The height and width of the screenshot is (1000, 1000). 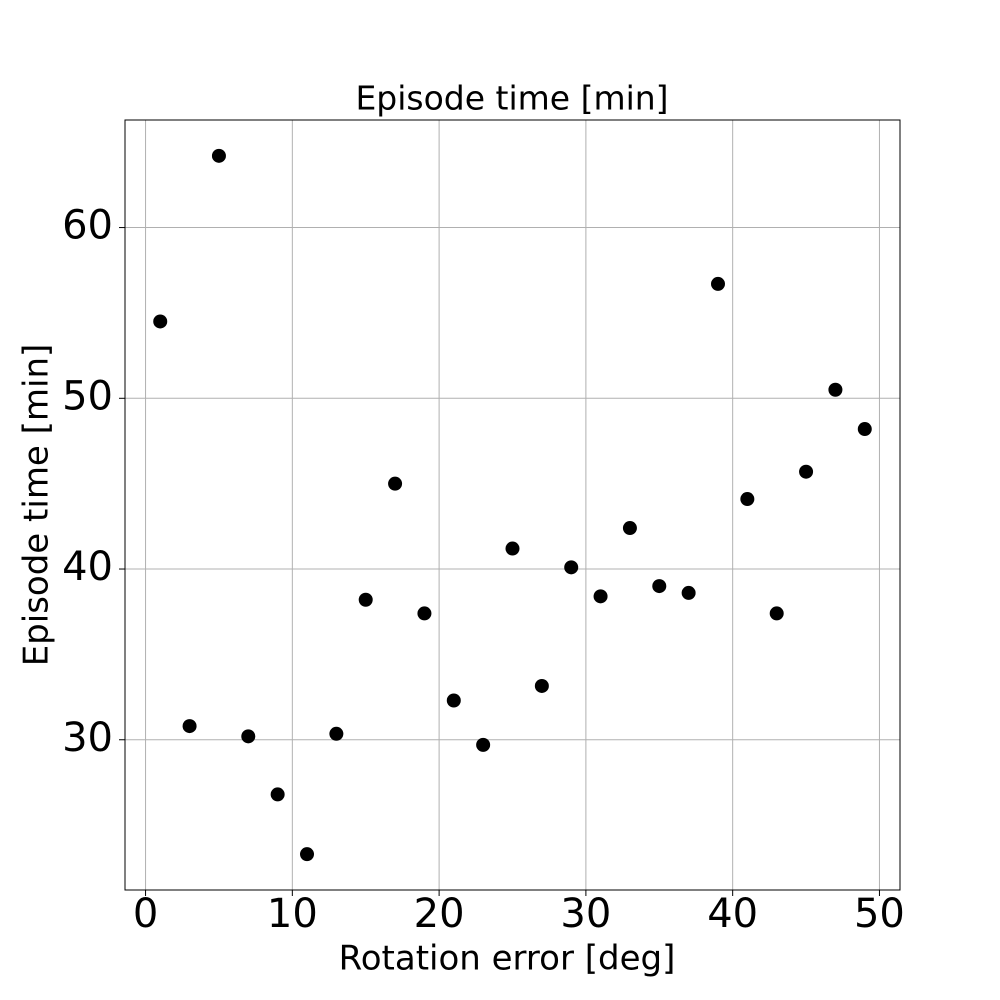 I want to click on x-tick-label: 20, so click(x=439, y=914).